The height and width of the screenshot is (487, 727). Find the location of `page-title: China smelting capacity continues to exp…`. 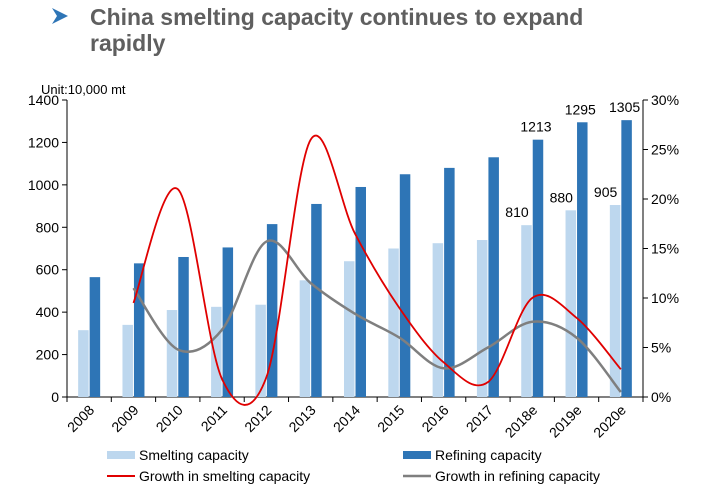

page-title: China smelting capacity continues to exp… is located at coordinates (337, 30).